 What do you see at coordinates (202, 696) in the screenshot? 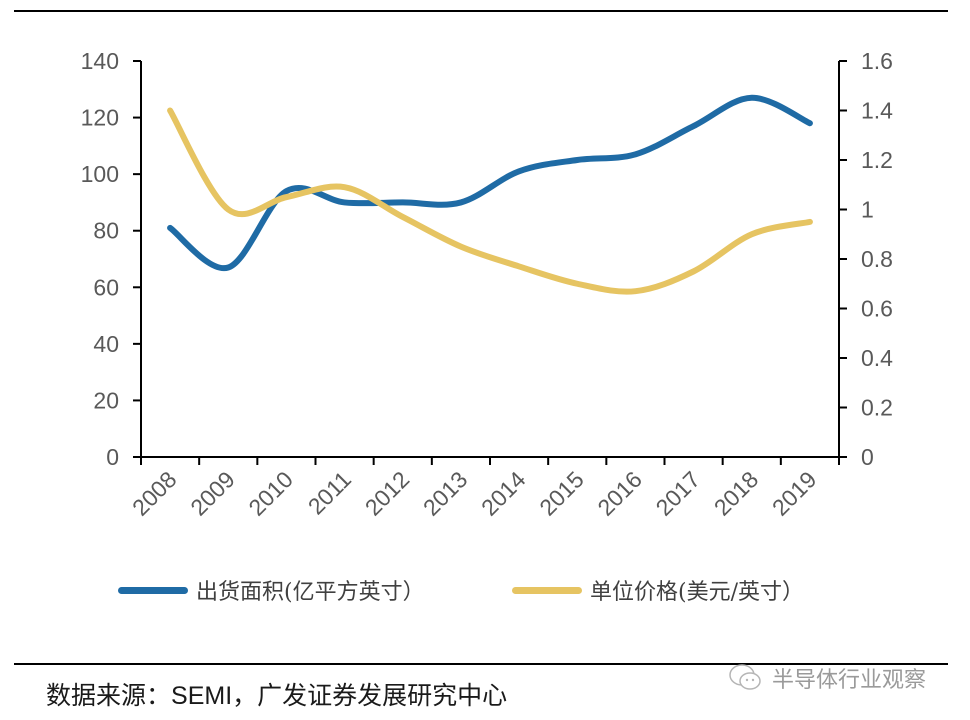
I see `source-org: SEMI` at bounding box center [202, 696].